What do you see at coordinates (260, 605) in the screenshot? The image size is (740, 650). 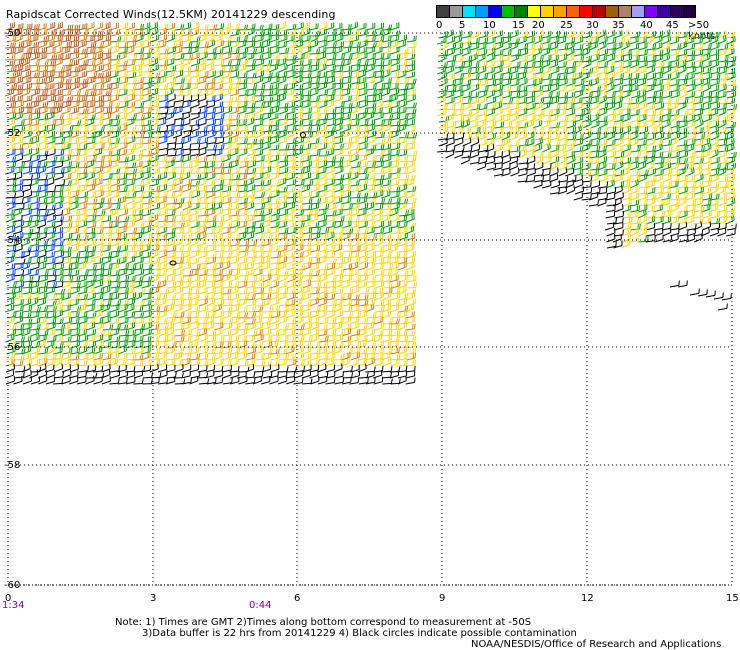 I see `time-label-mid: 0:44` at bounding box center [260, 605].